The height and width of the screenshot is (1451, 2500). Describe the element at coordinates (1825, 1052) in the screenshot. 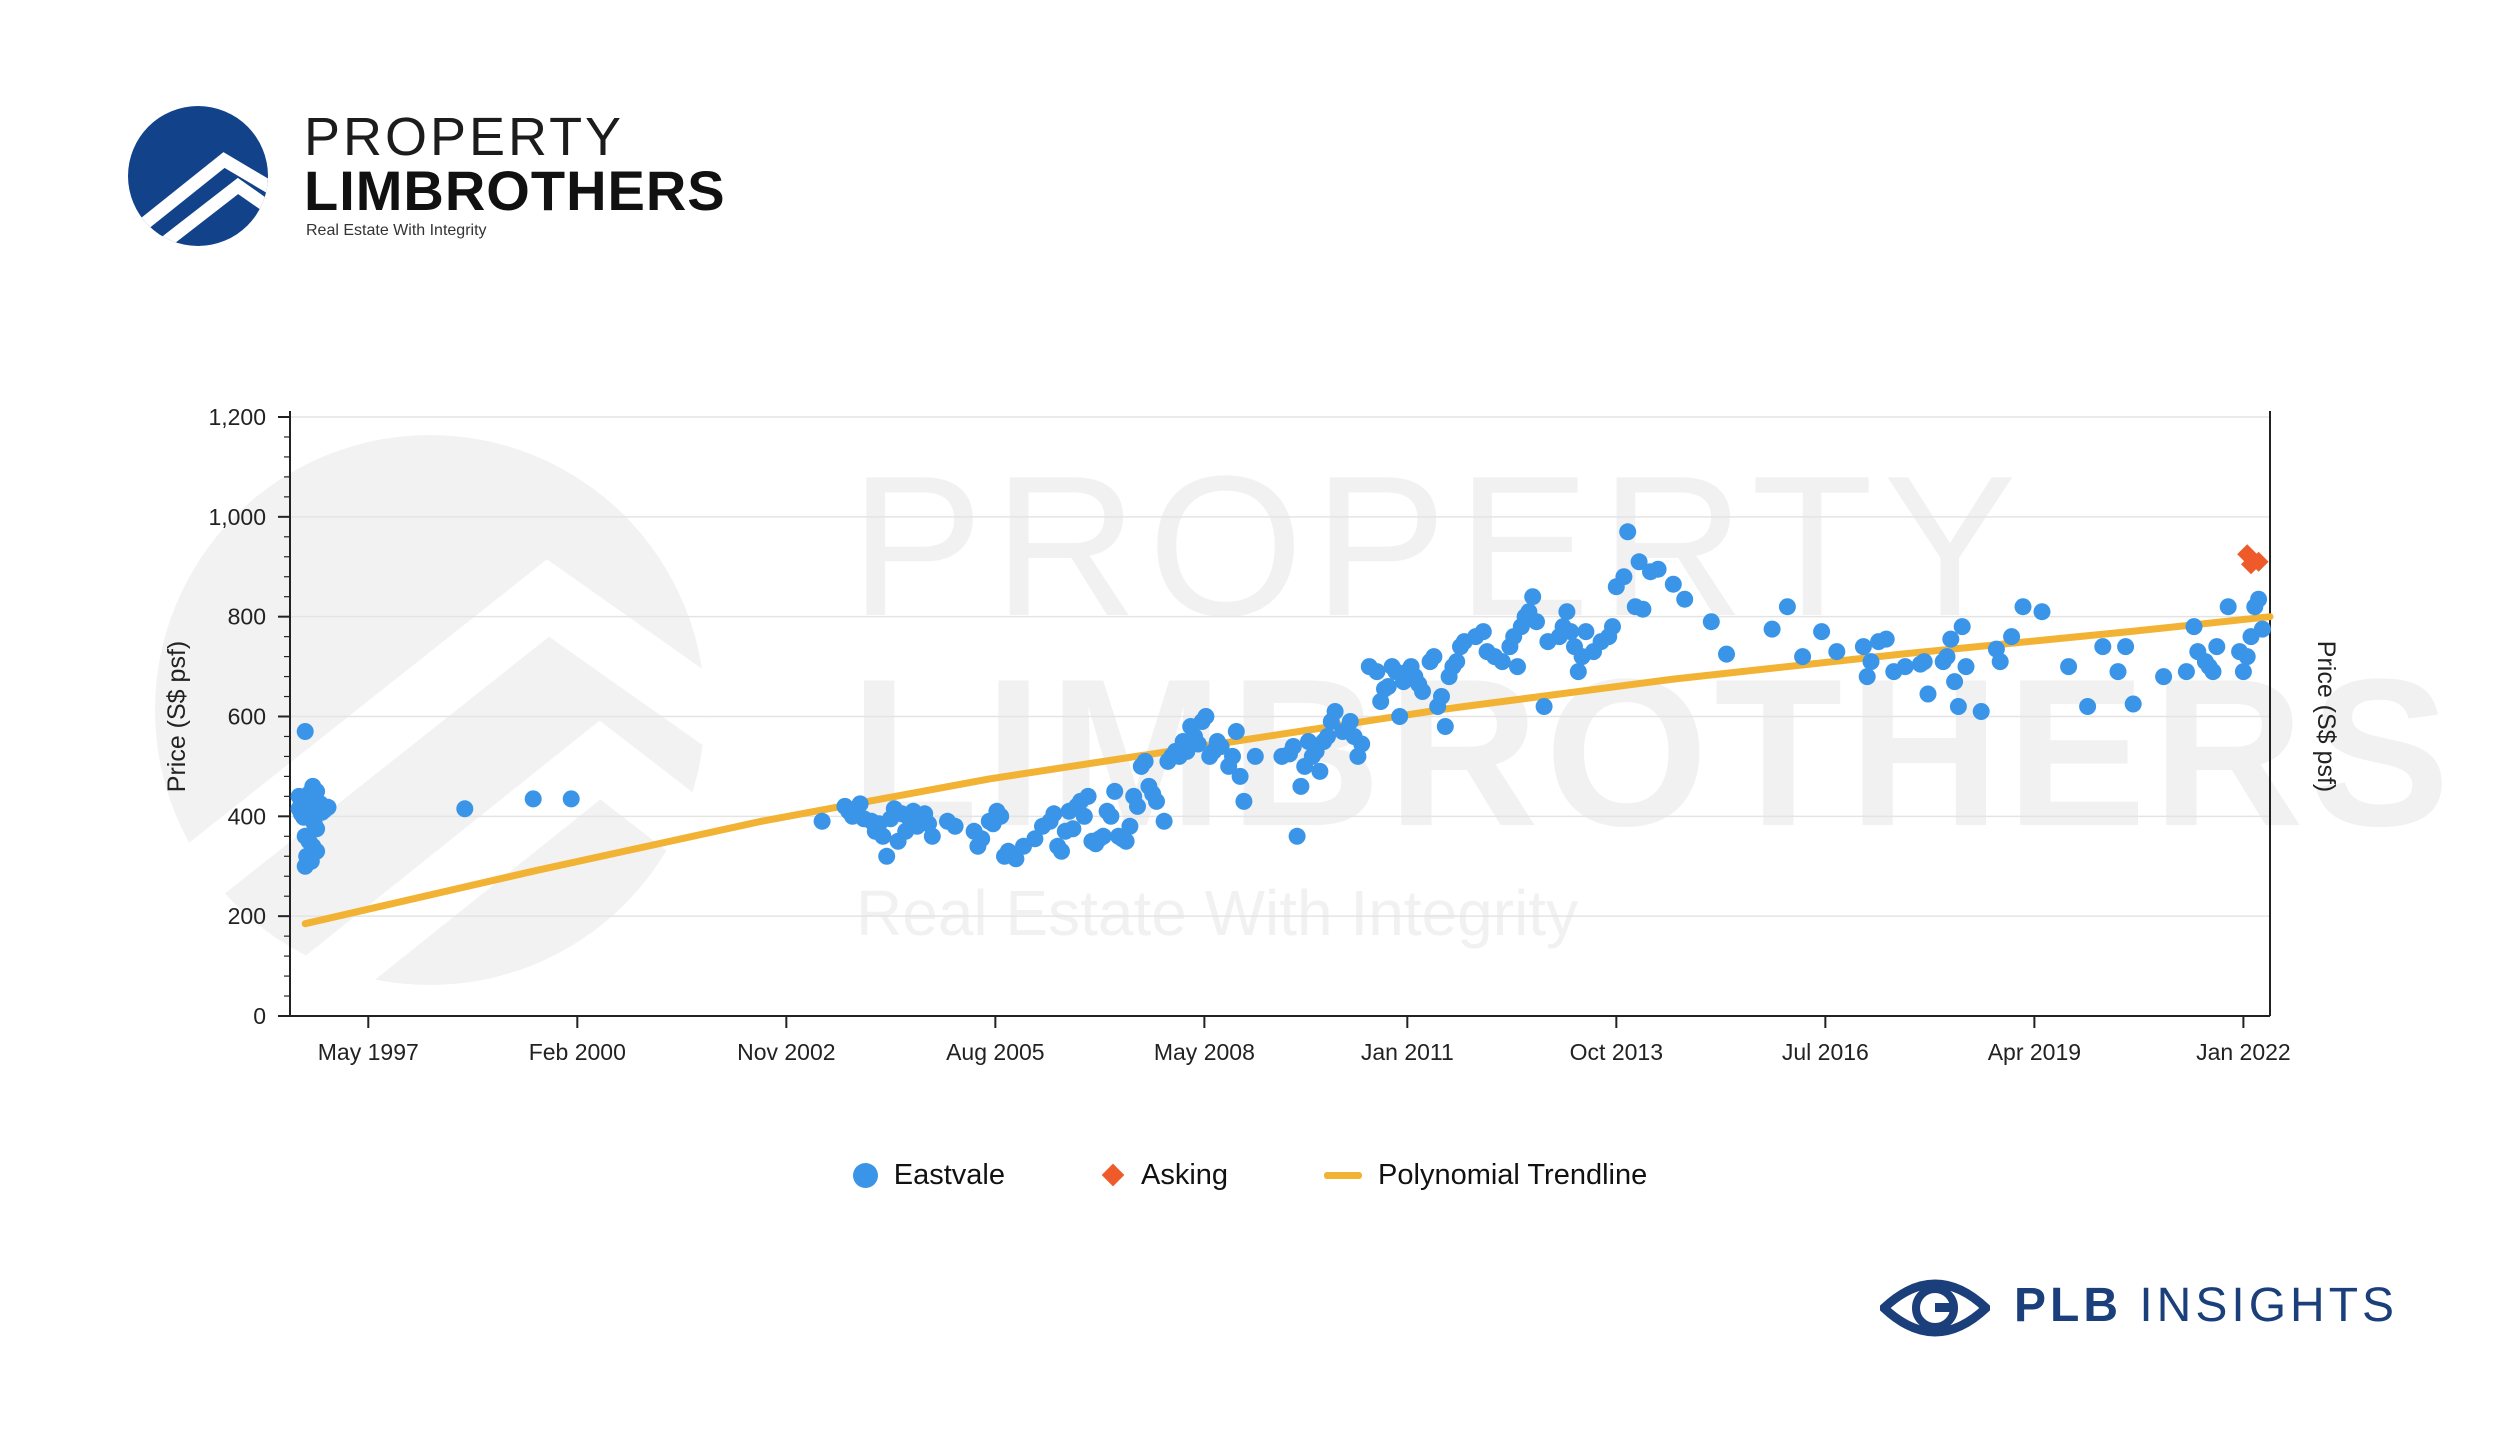

I see `x-tick-label: Jul 2016` at that location.